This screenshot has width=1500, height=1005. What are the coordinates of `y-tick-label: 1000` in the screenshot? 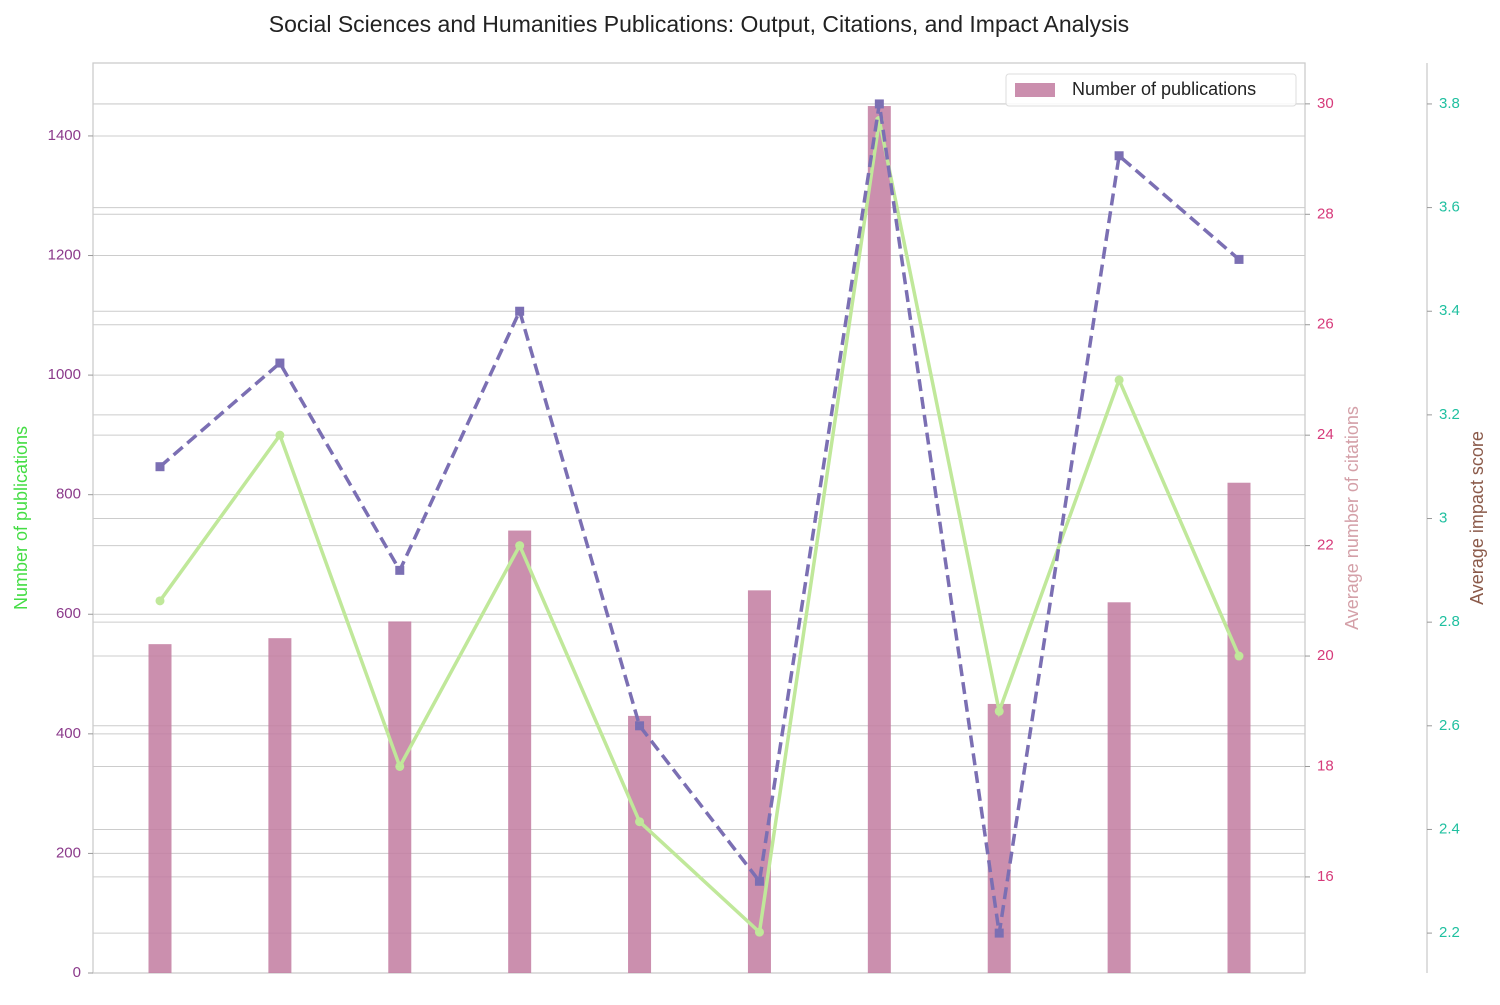 It's located at (64, 374).